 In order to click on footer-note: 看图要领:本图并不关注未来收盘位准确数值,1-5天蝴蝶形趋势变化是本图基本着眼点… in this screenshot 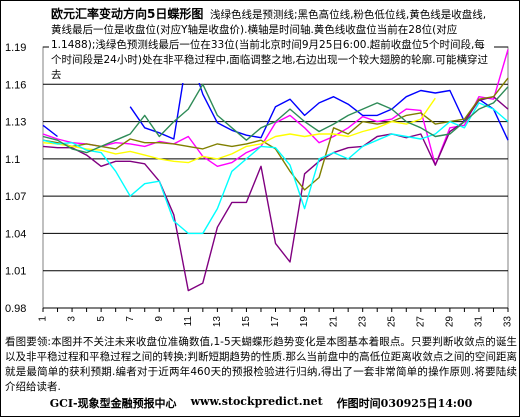, I will do `click(261, 364)`.